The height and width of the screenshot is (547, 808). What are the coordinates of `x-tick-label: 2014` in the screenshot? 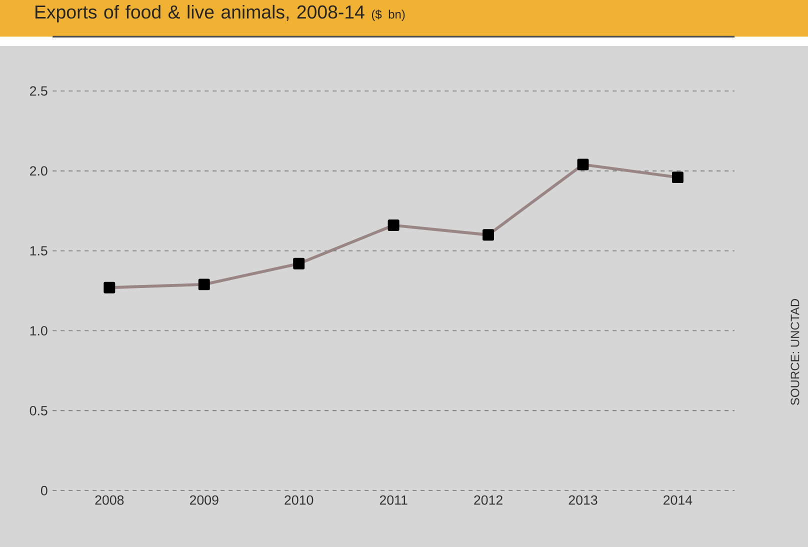 It's located at (678, 500).